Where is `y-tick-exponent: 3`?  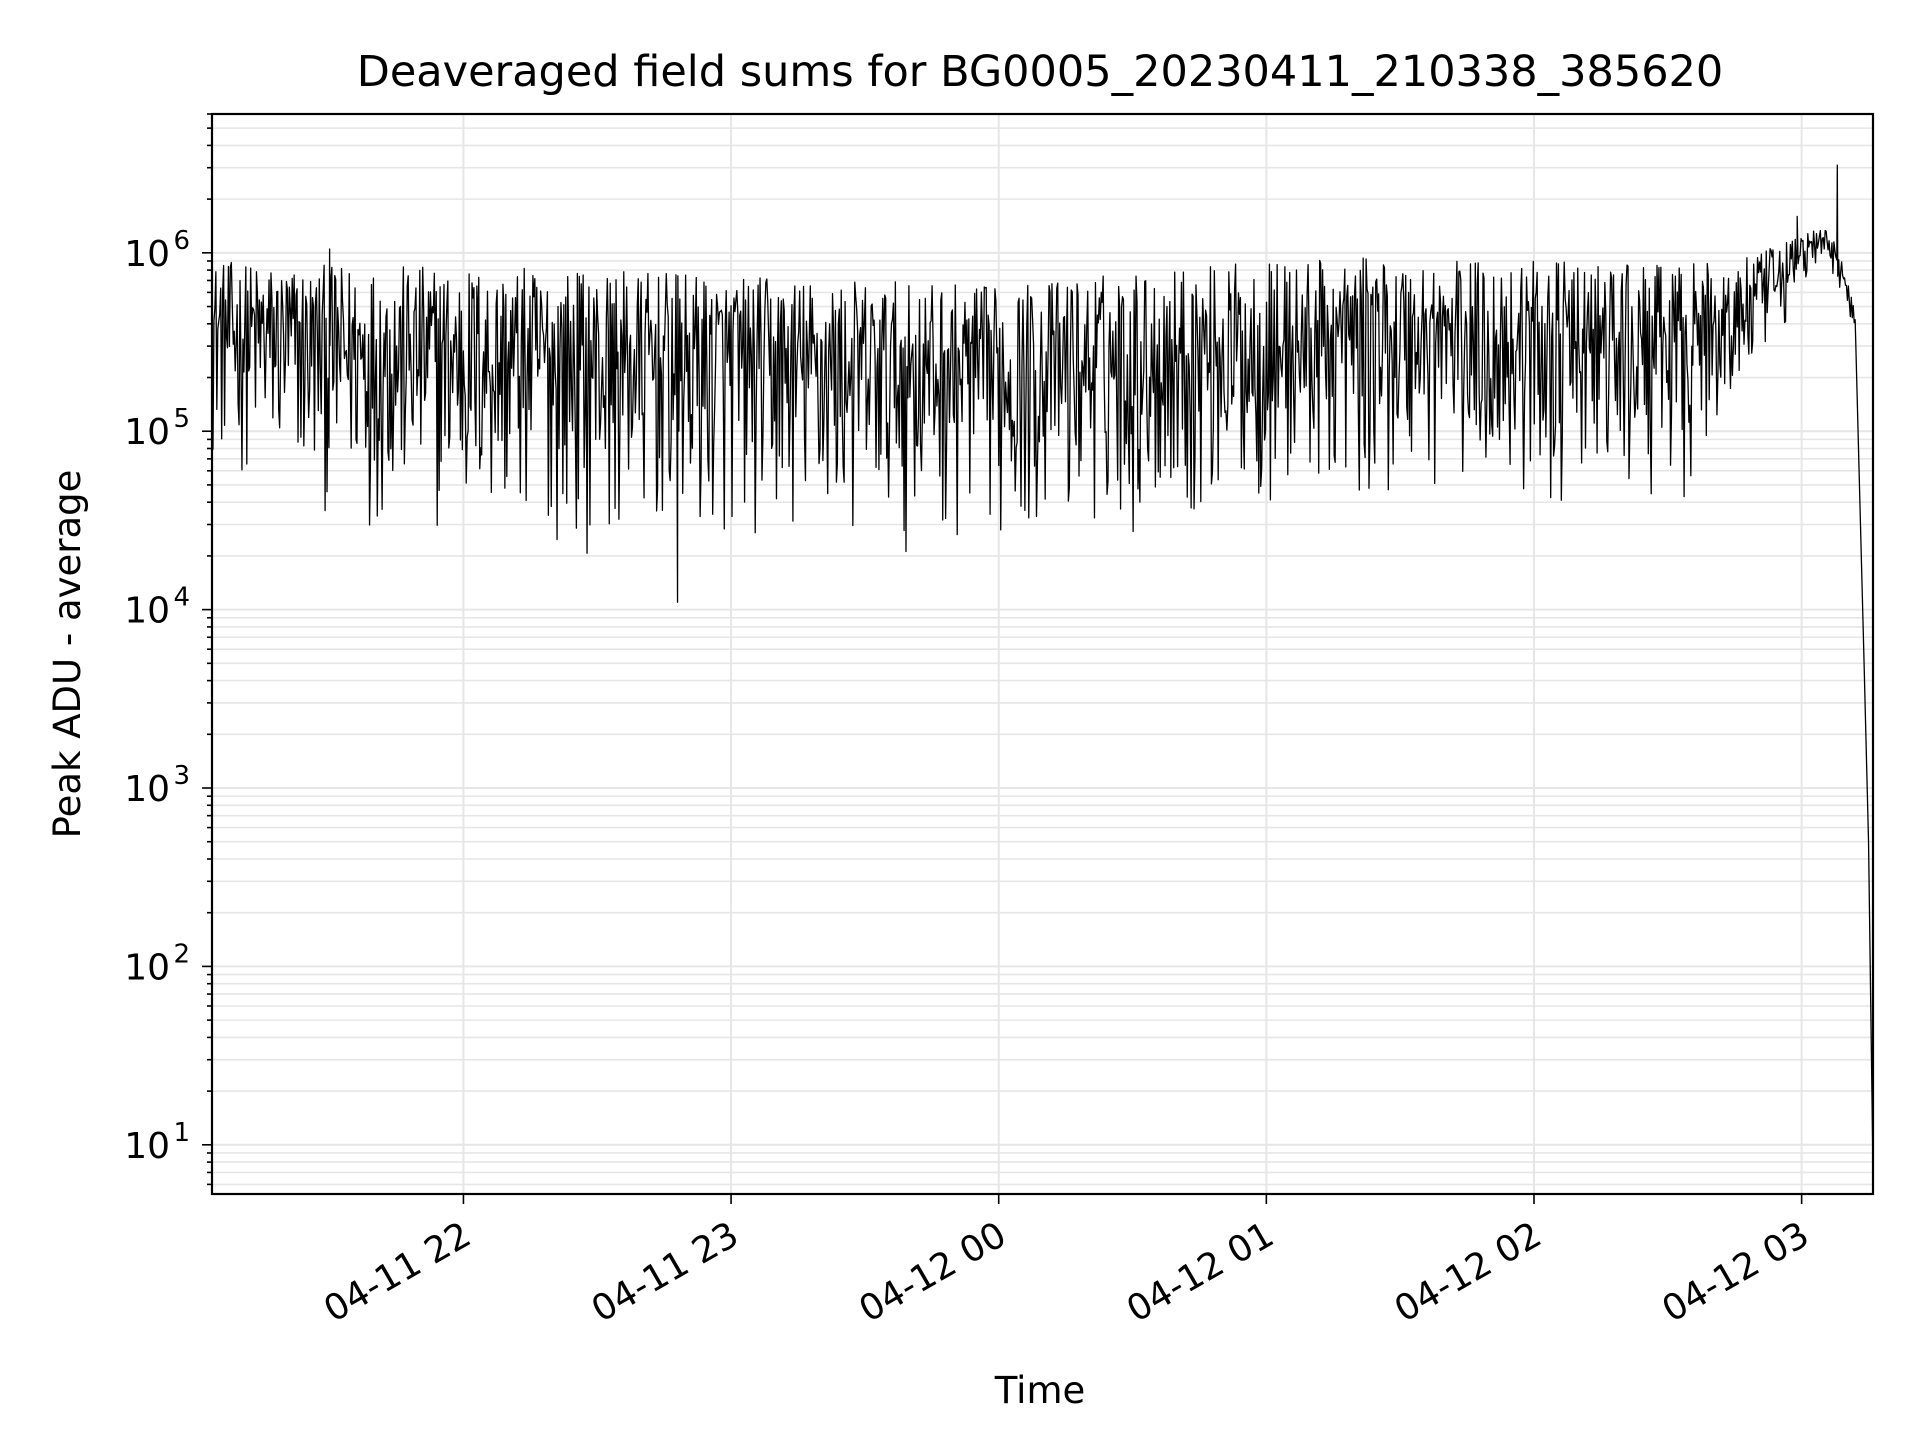
y-tick-exponent: 3 is located at coordinates (181, 776).